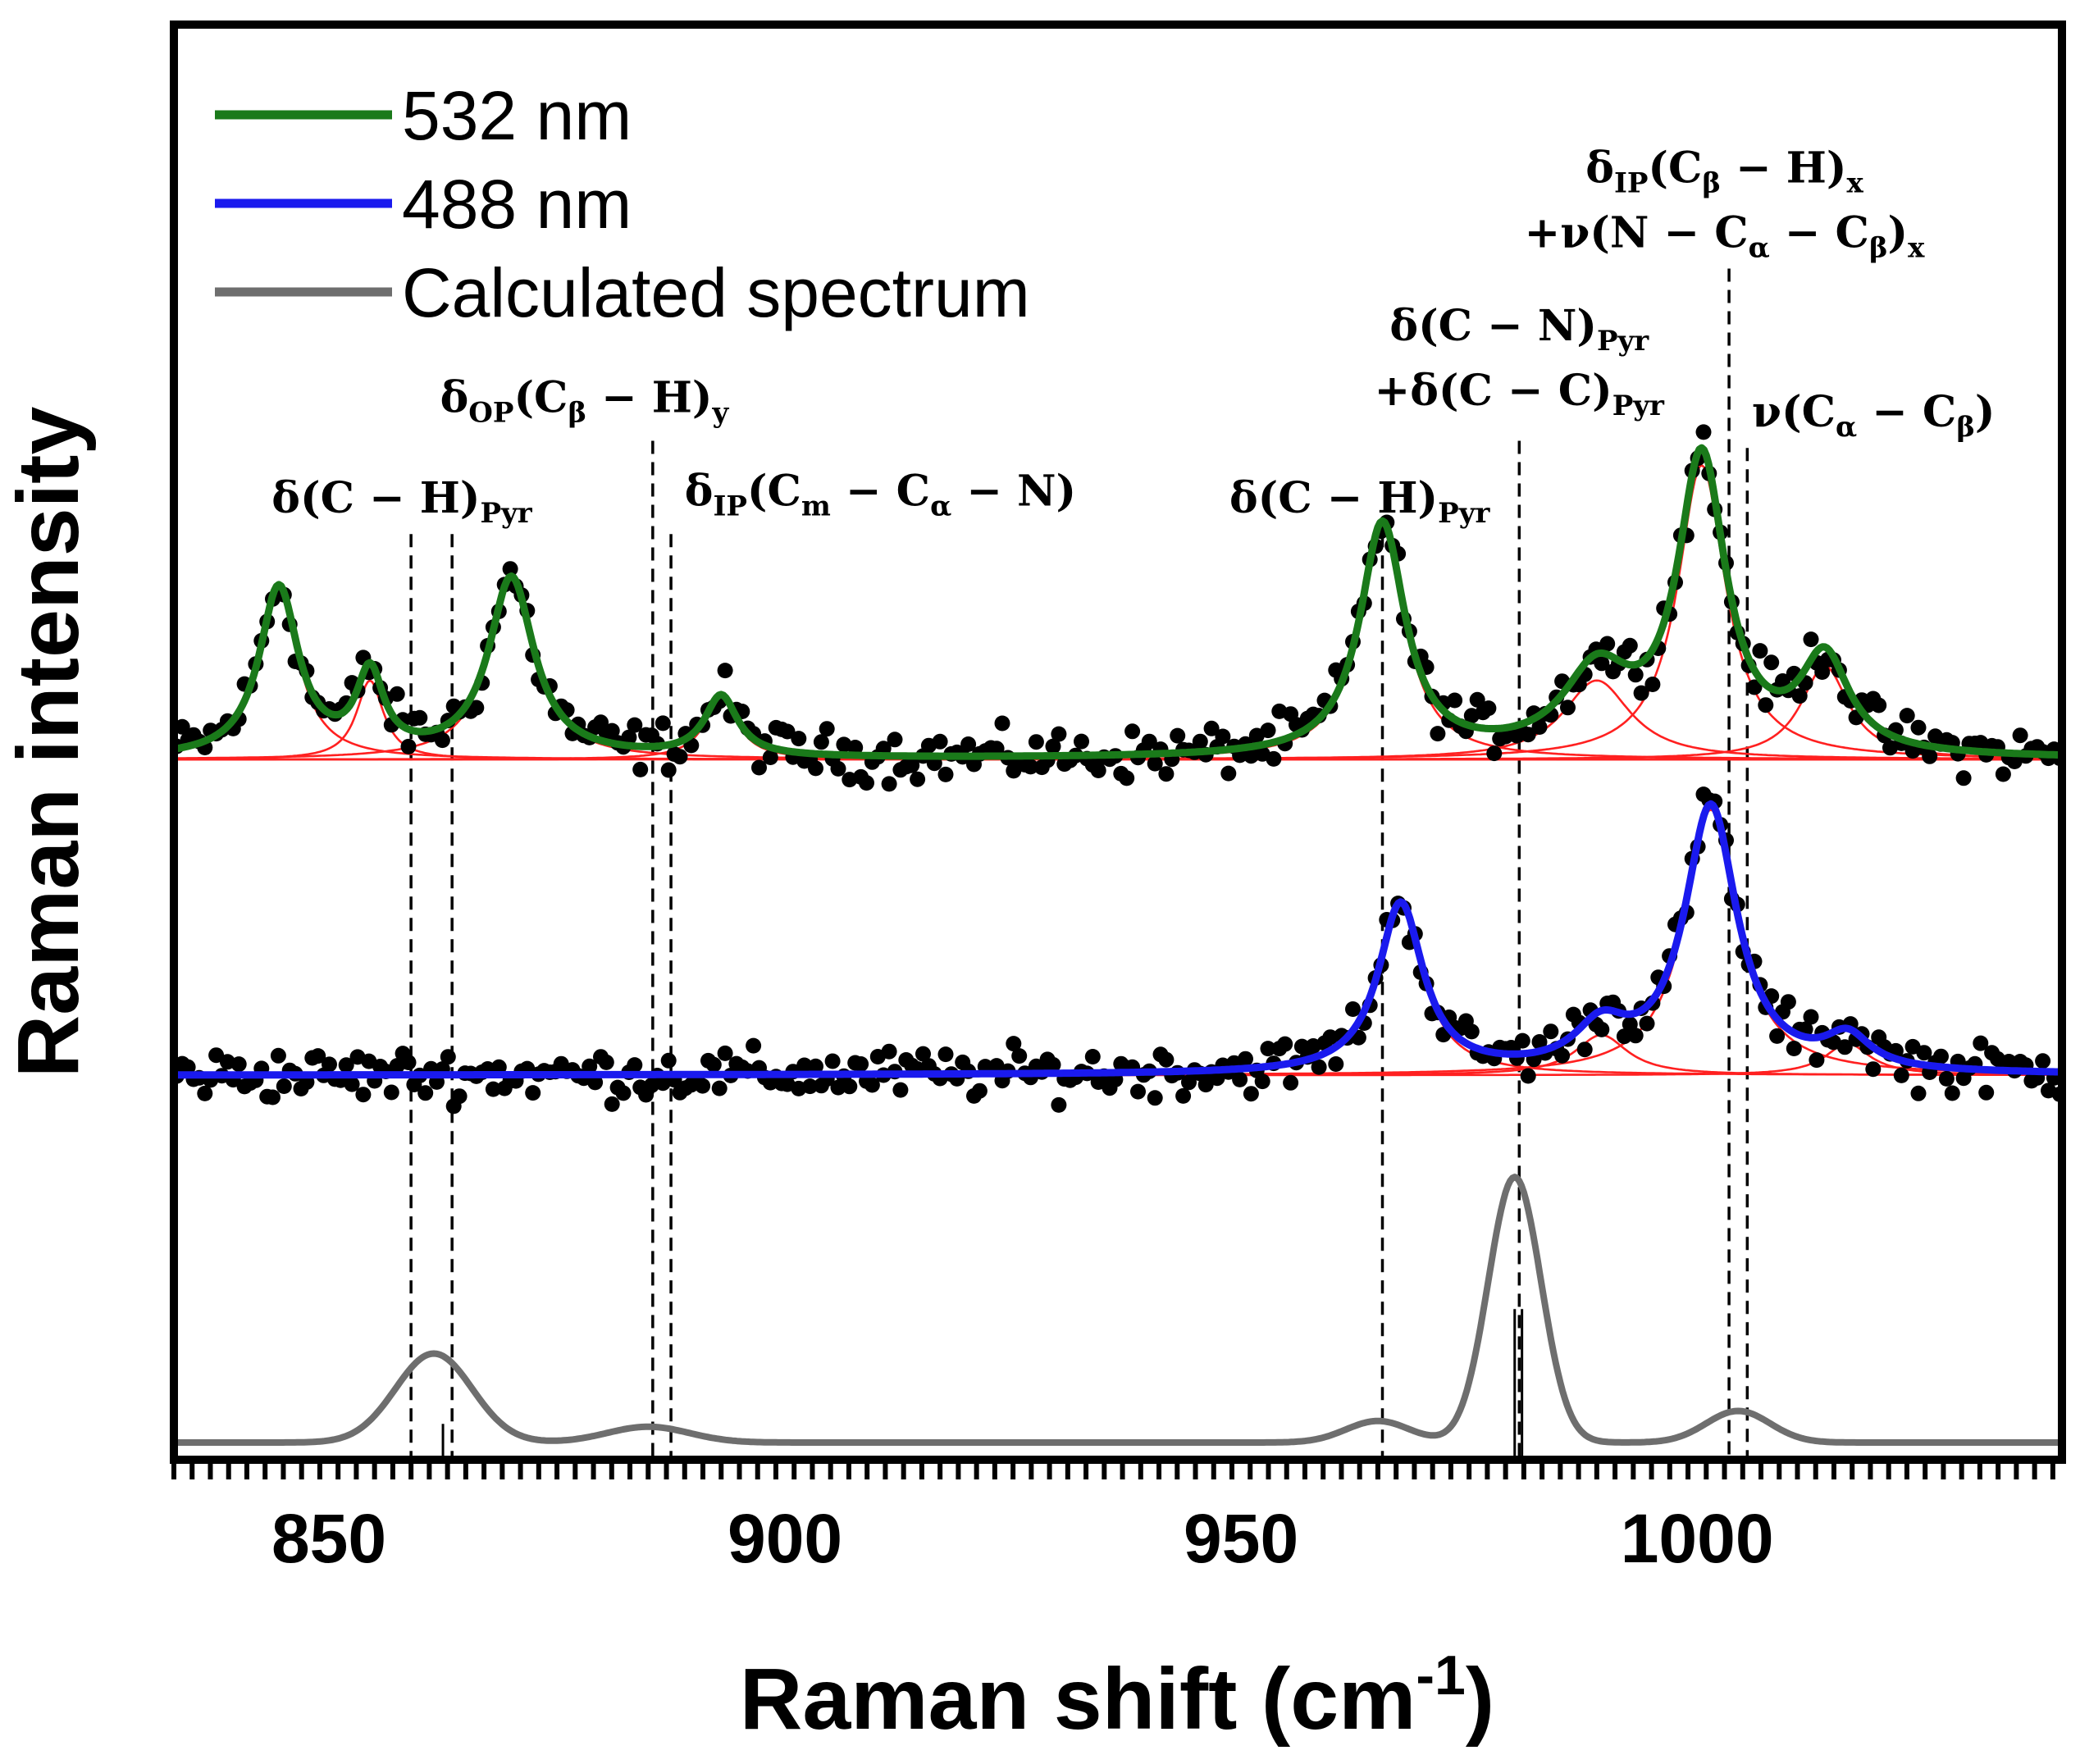  I want to click on band-label-7: δIP(Cβ − H)x, so click(1724, 172).